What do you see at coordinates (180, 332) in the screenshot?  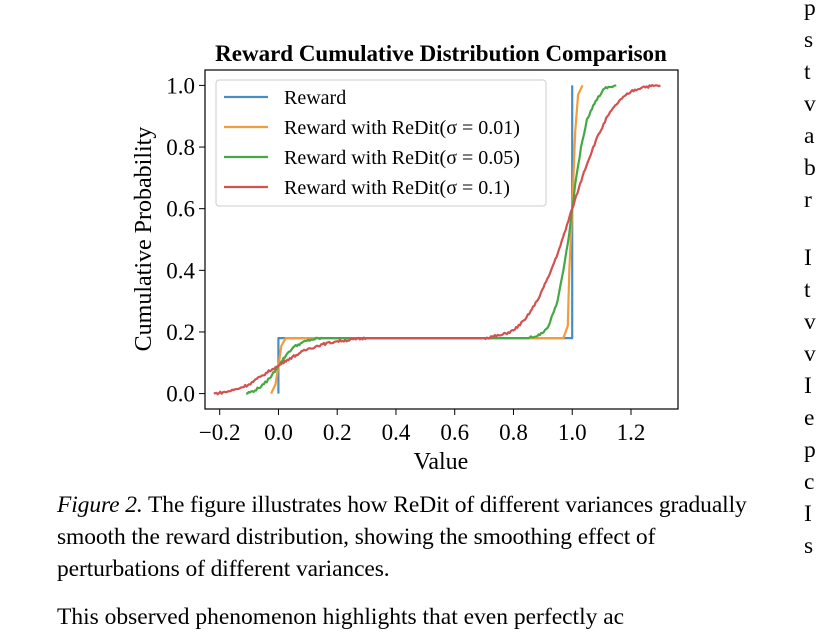 I see `y-tick-label: 0.2` at bounding box center [180, 332].